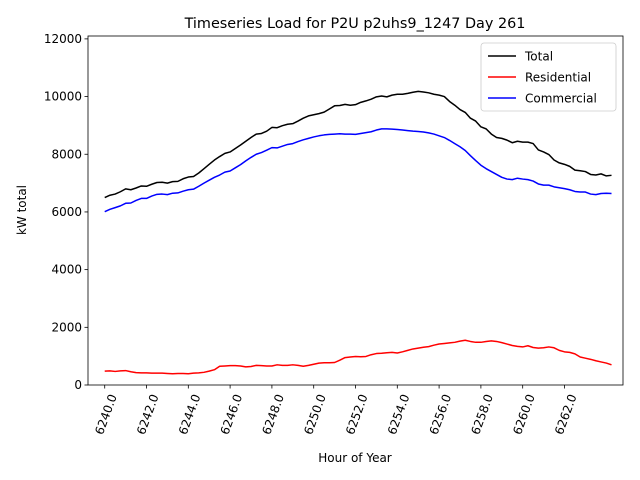 Image resolution: width=640 pixels, height=480 pixels. I want to click on y-tick-label: 0, so click(78, 385).